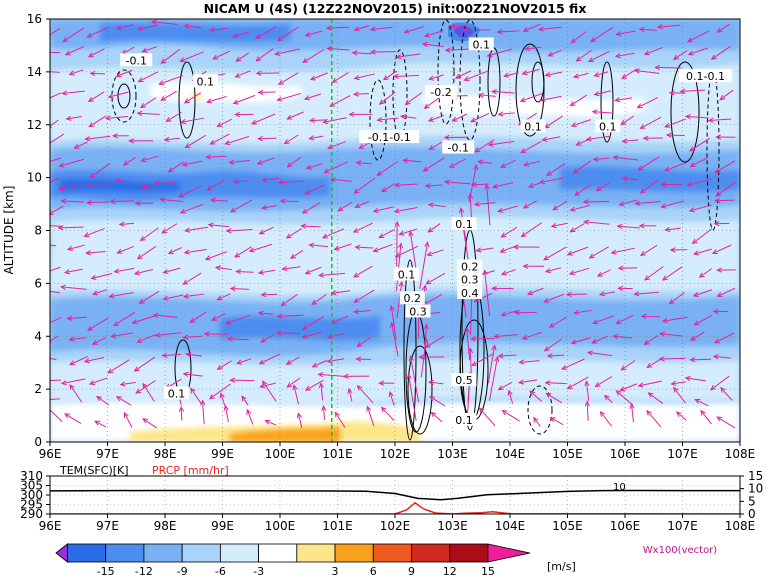 The width and height of the screenshot is (767, 575). I want to click on contour-label: 0.1, so click(533, 126).